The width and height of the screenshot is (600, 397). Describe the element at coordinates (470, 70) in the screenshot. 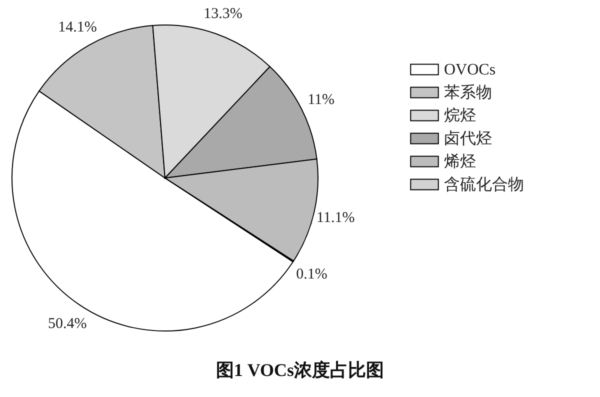

I see `legend-label: OVOCs` at that location.